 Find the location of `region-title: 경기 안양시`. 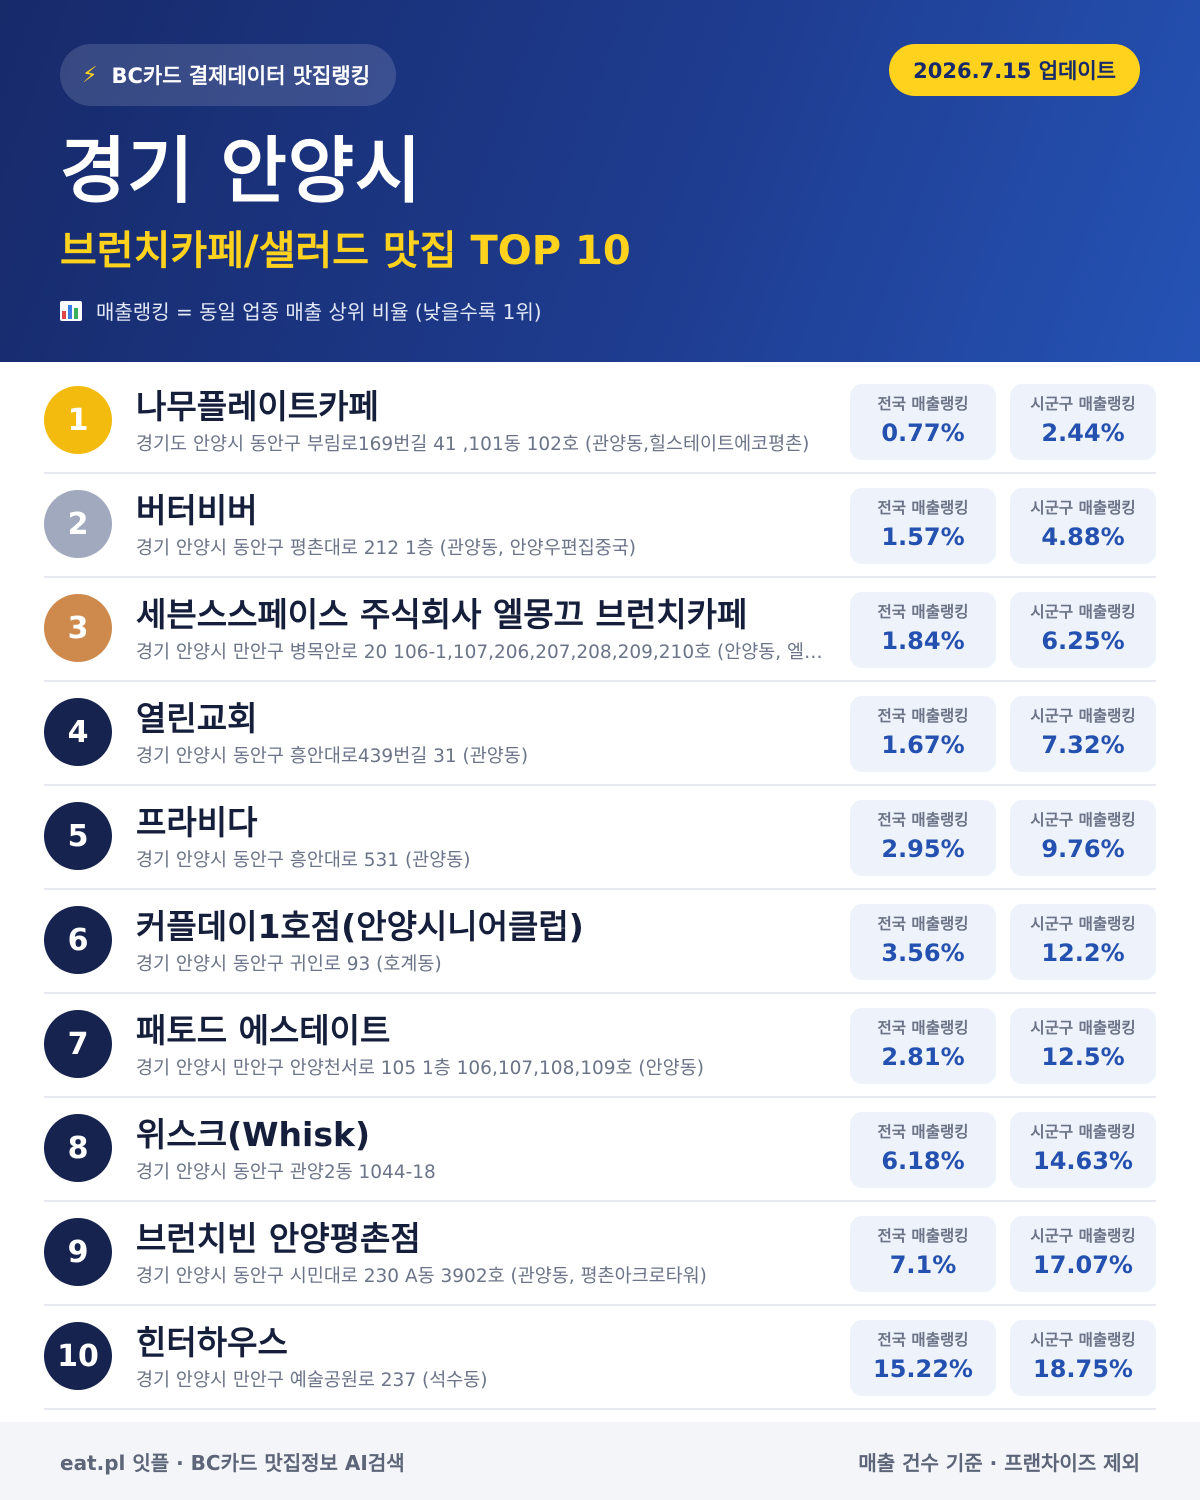

region-title: 경기 안양시 is located at coordinates (241, 171).